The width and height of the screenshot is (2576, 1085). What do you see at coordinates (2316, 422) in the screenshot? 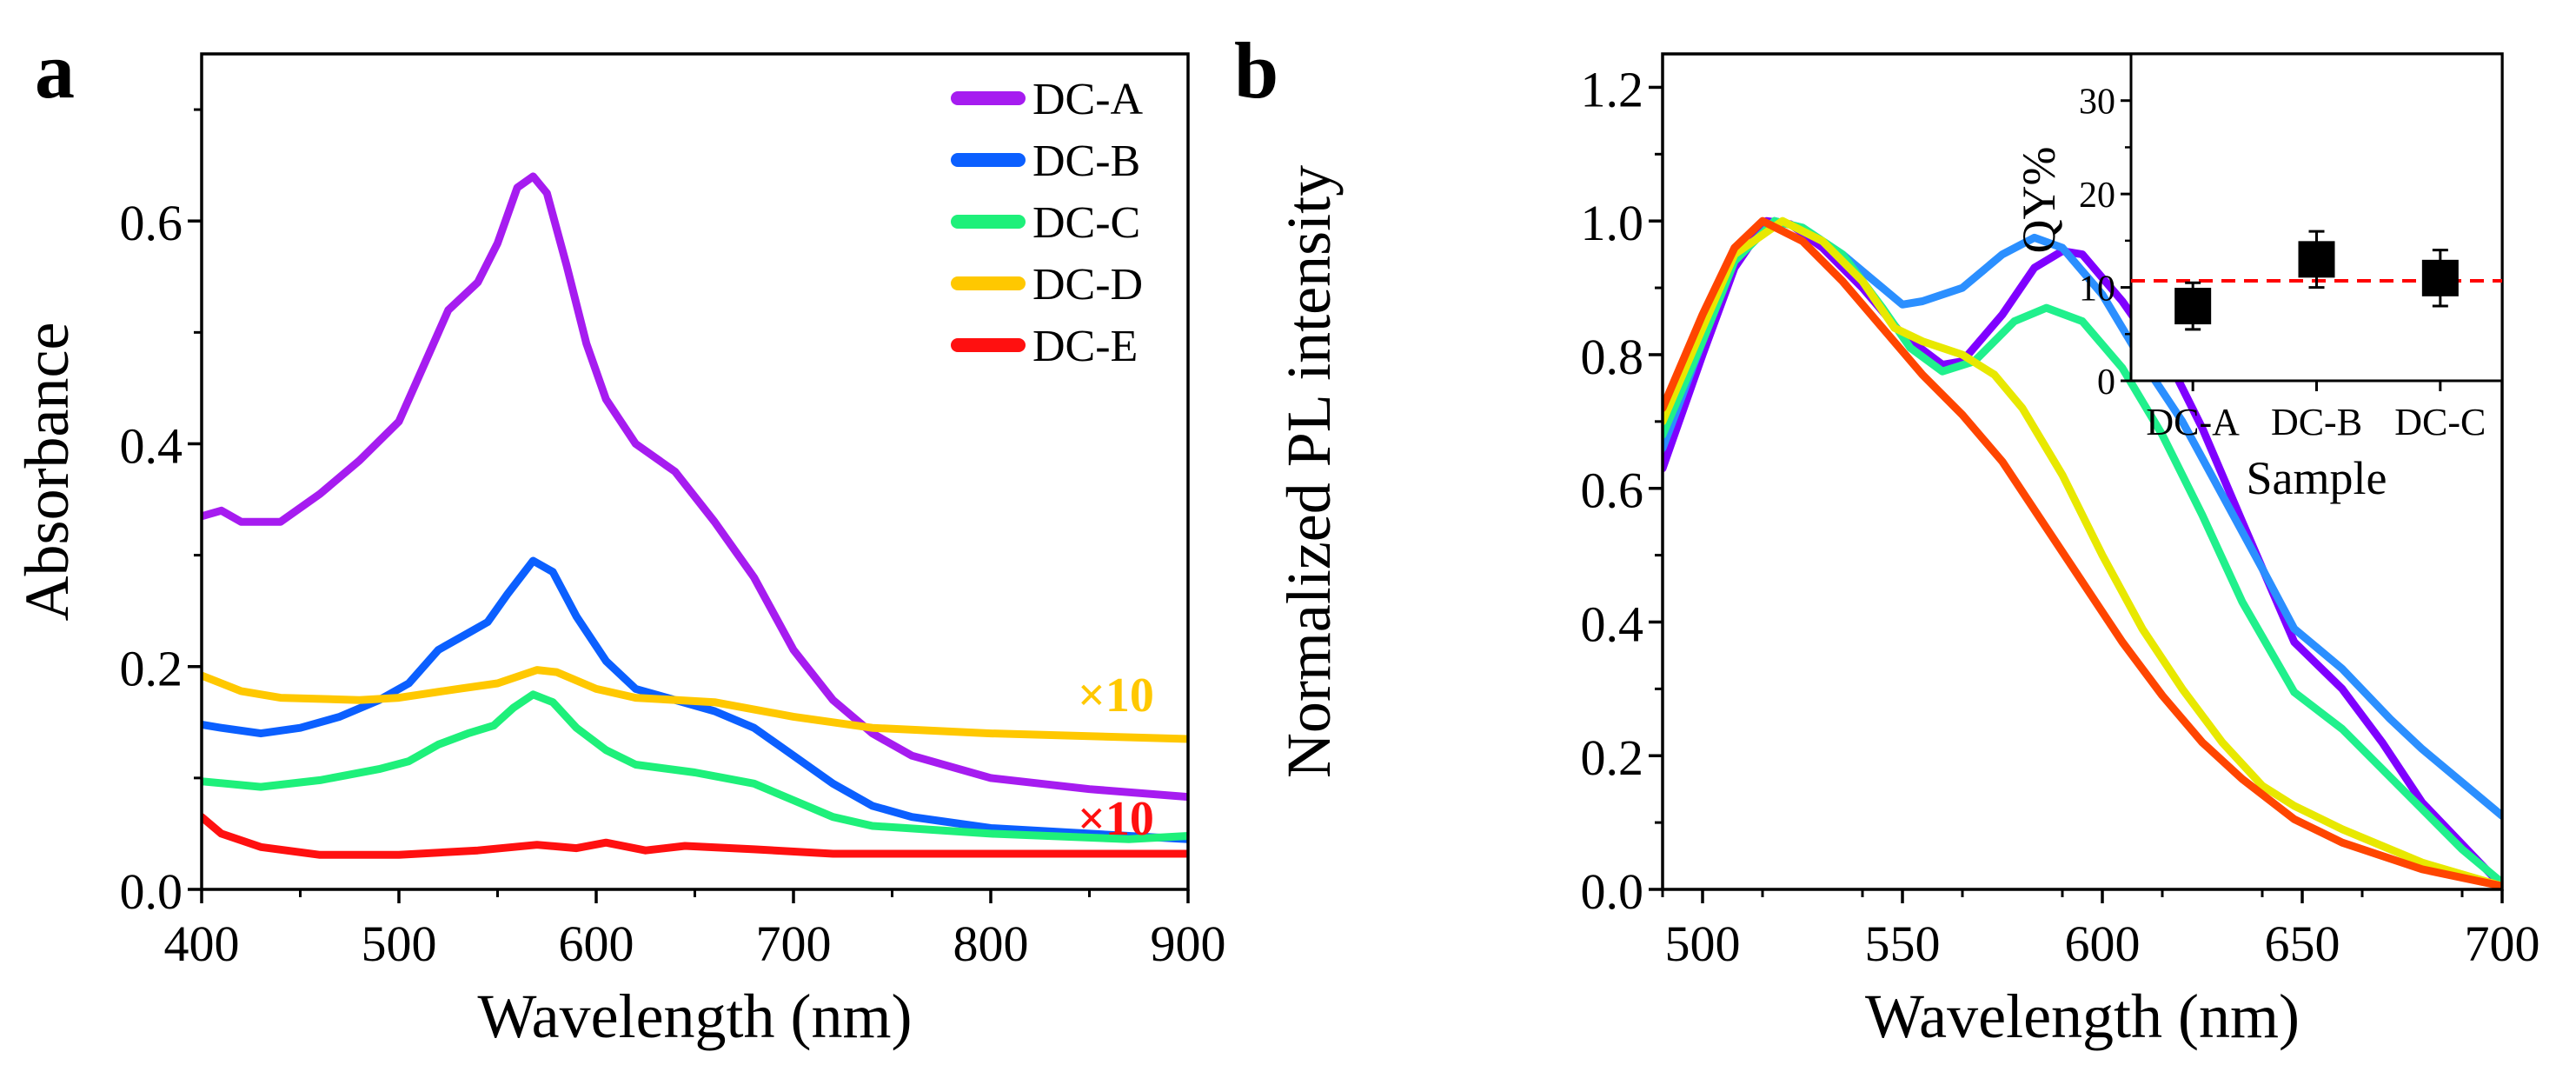
I see `inset-x-tick-label: DC-B` at bounding box center [2316, 422].